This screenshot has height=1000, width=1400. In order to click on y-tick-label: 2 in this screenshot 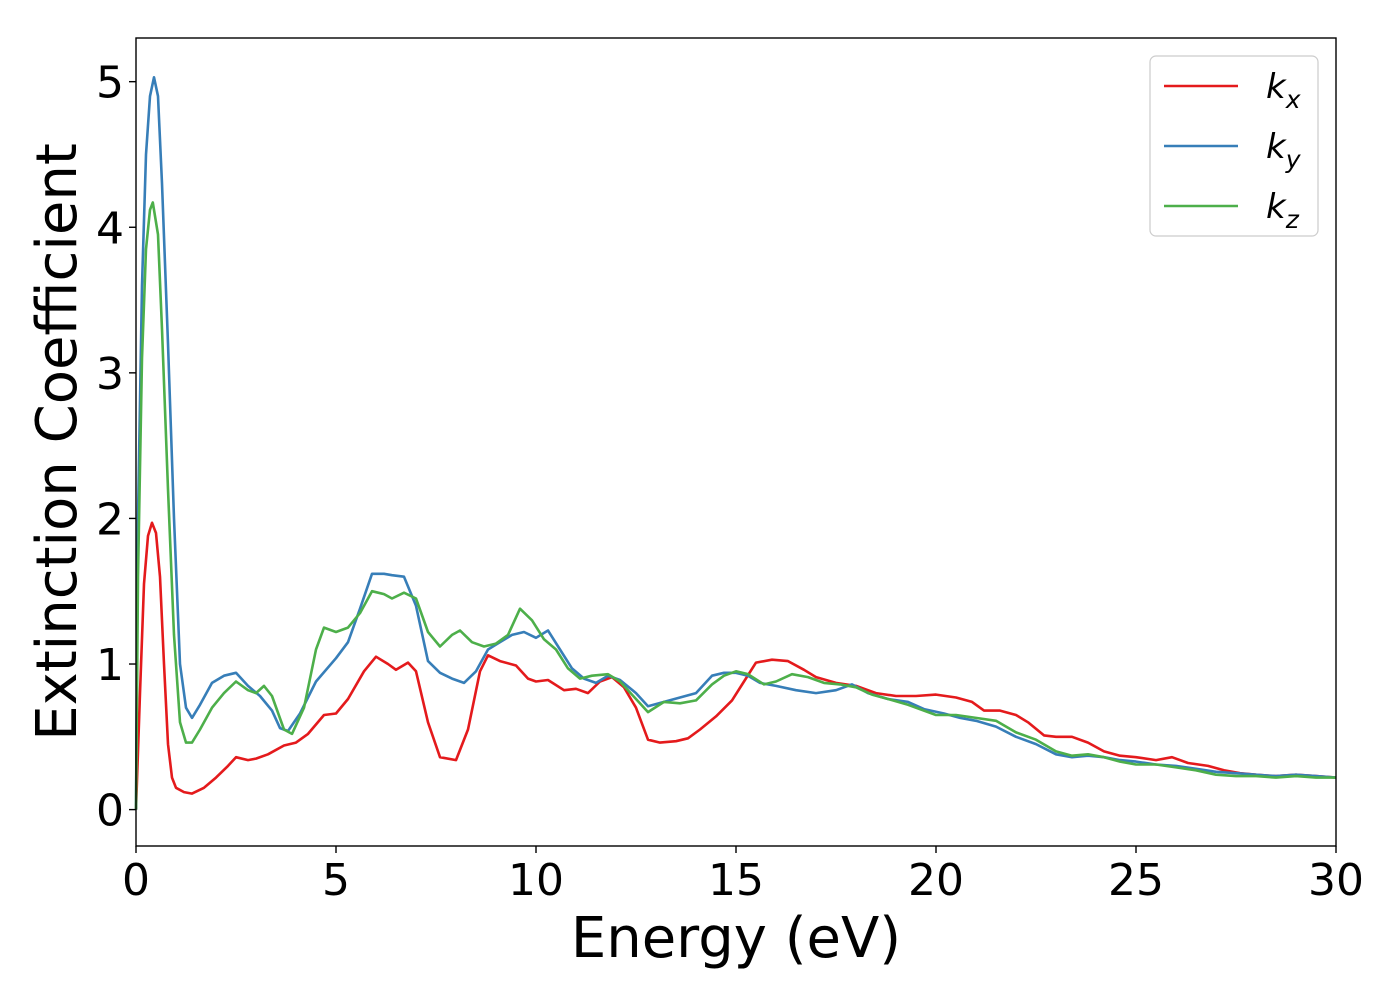, I will do `click(110, 519)`.